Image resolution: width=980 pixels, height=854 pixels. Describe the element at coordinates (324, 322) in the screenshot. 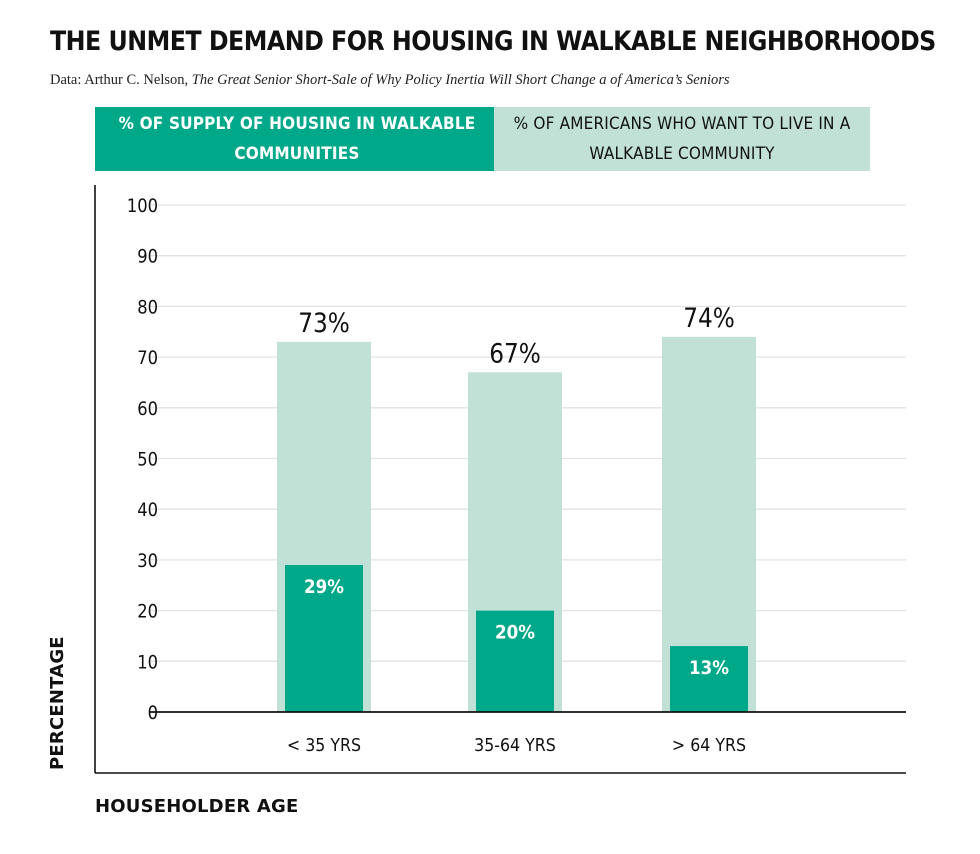

I see `demand-value-label: 73%` at that location.